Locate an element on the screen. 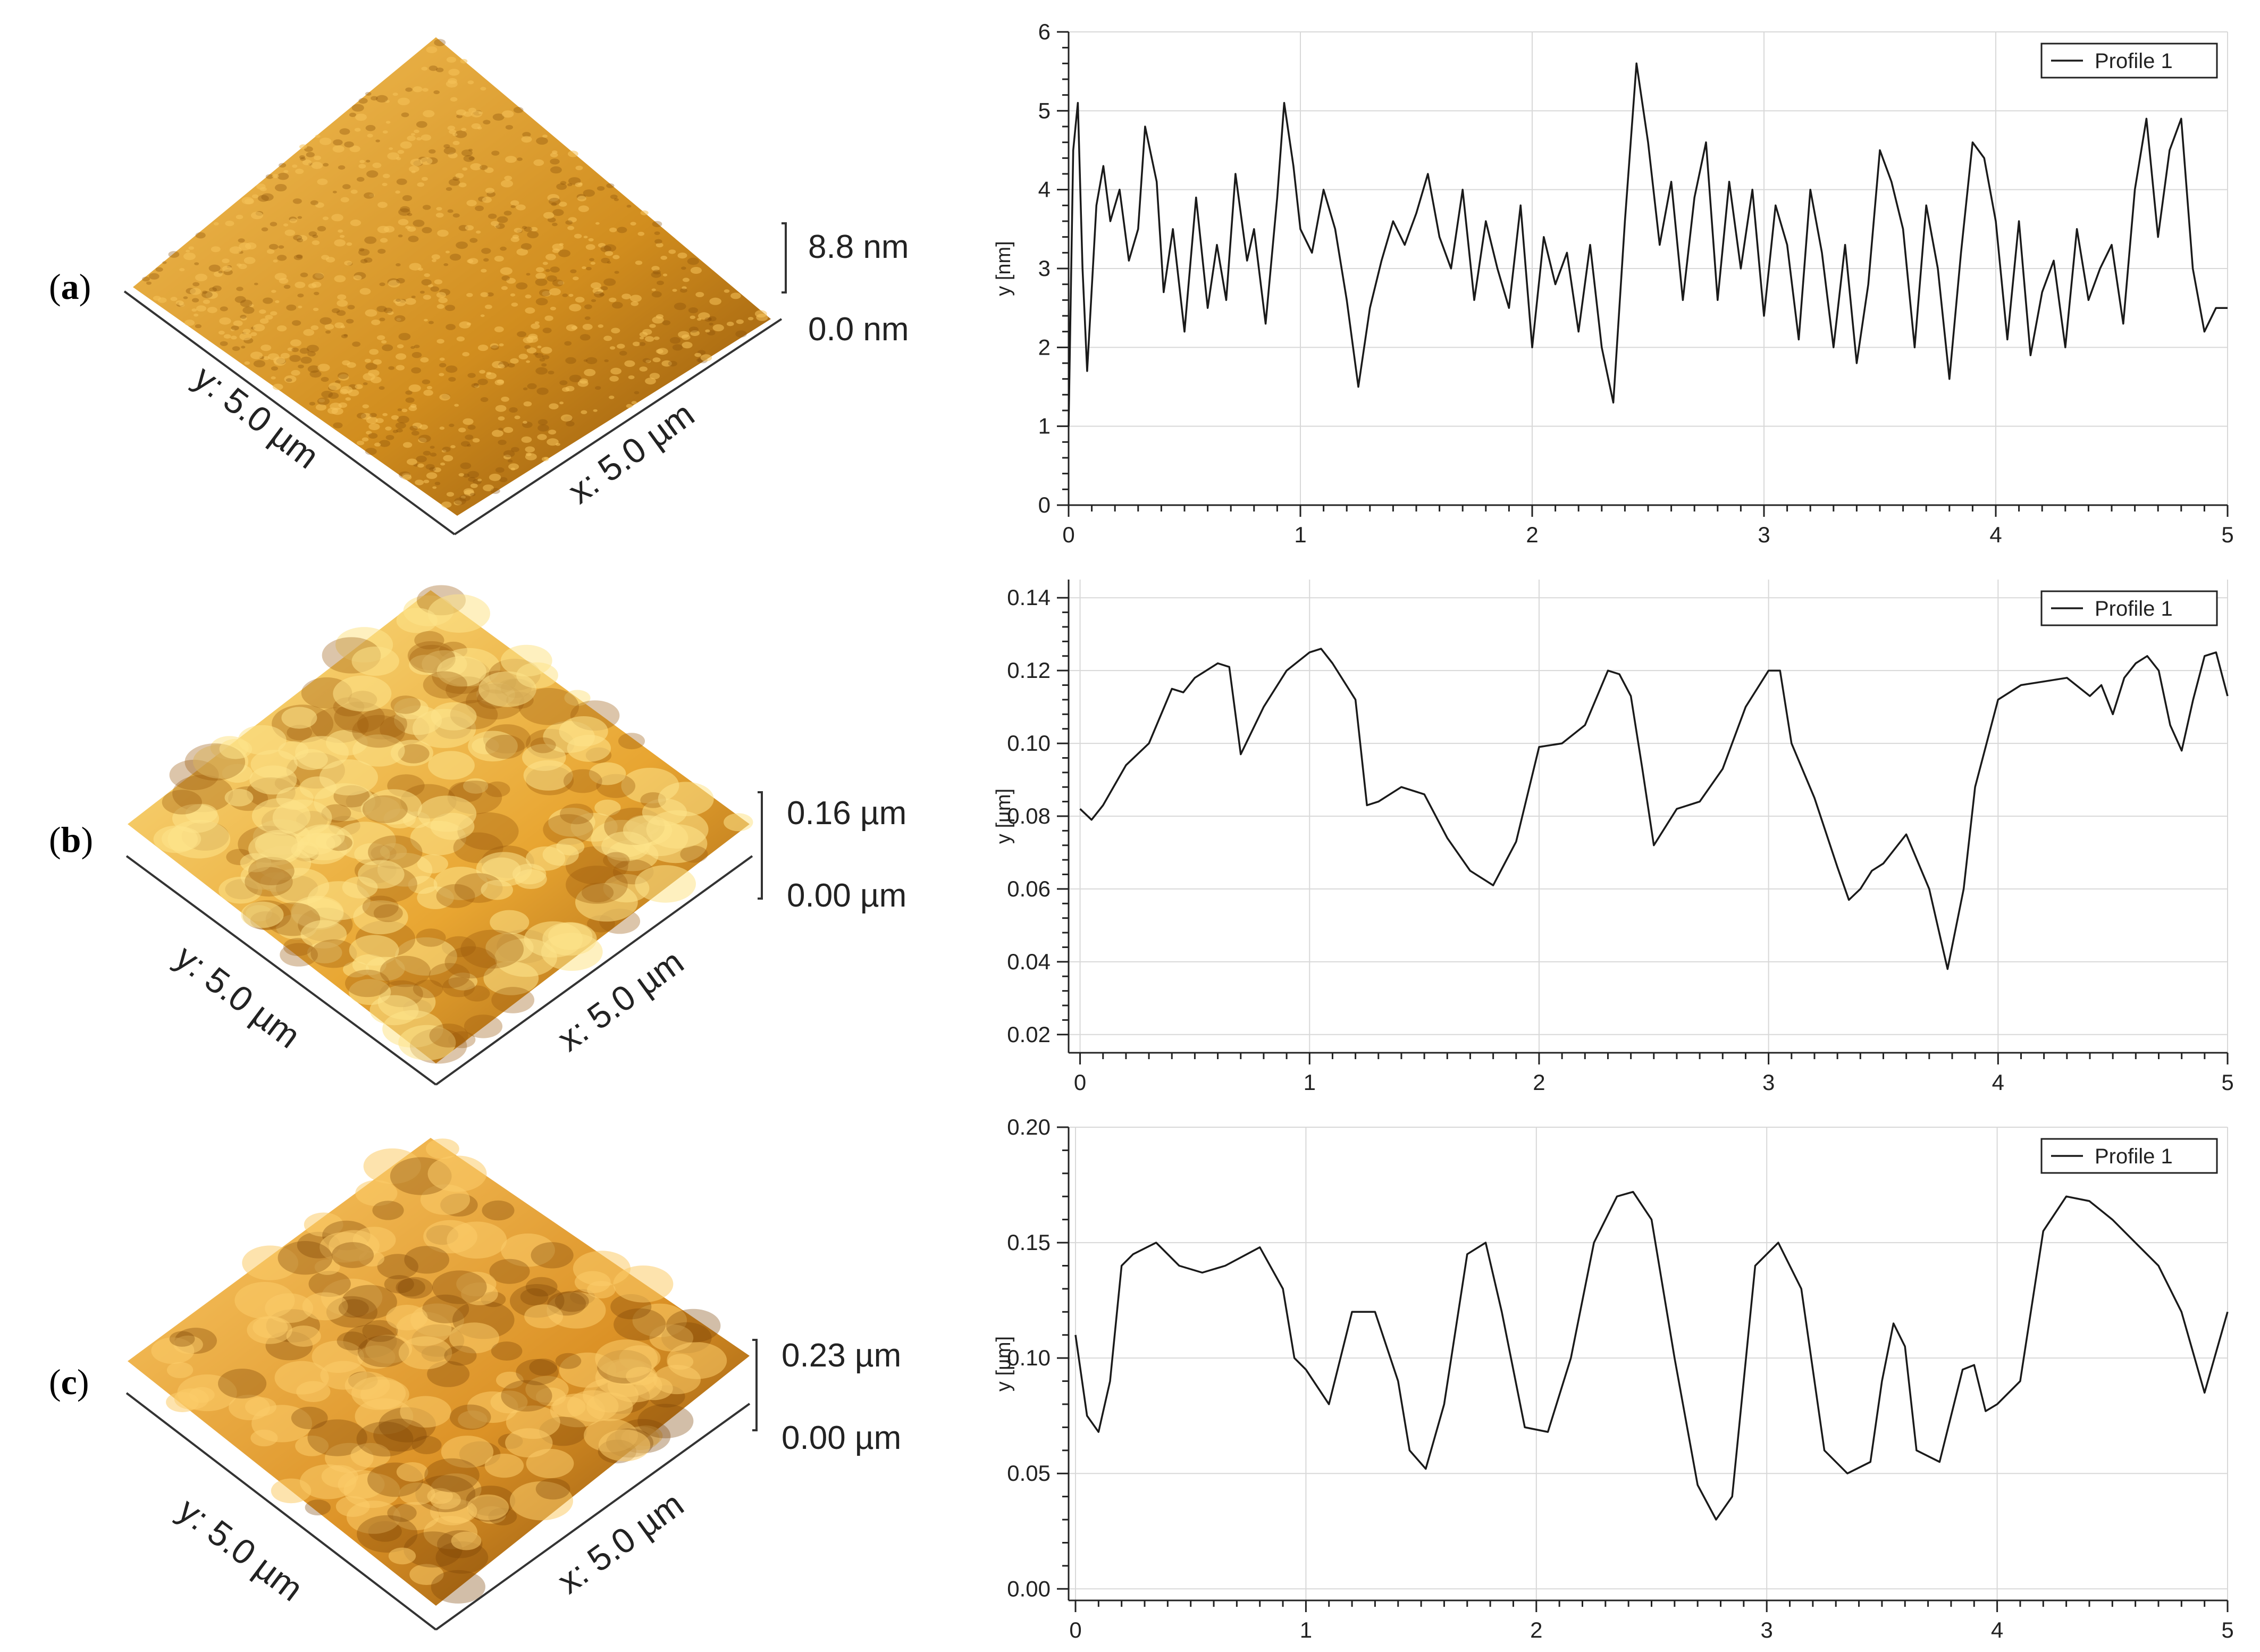  y-tick-label: 0.12 is located at coordinates (1029, 671).